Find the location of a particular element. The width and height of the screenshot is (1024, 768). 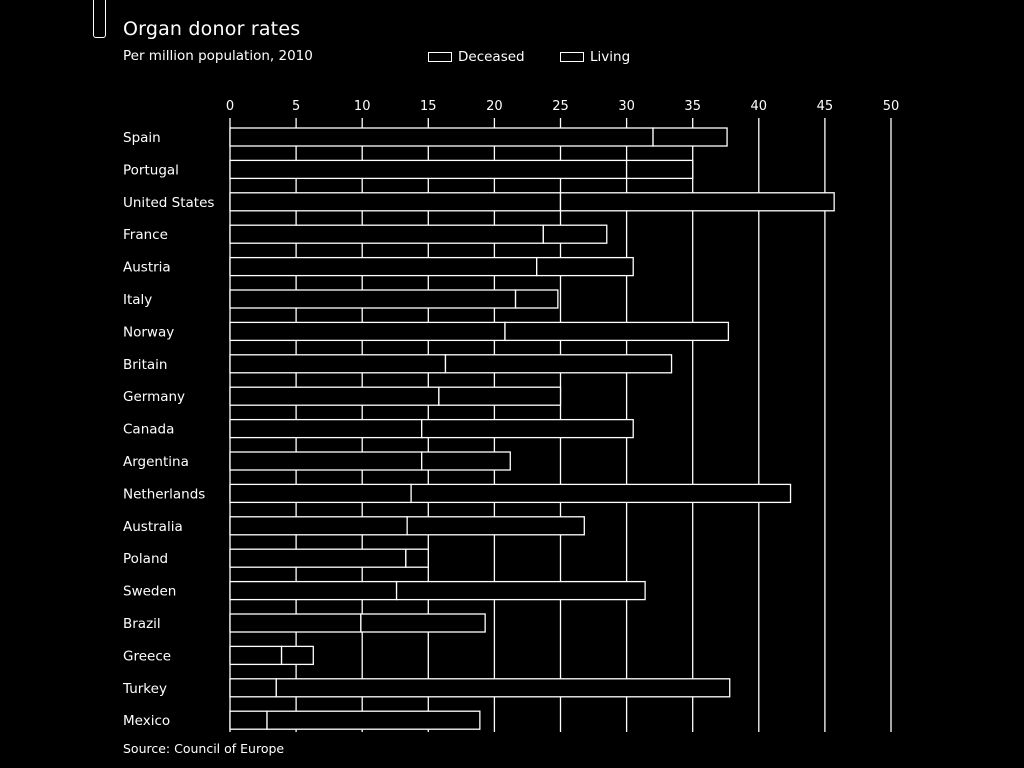

category-label: United States is located at coordinates (168, 203).